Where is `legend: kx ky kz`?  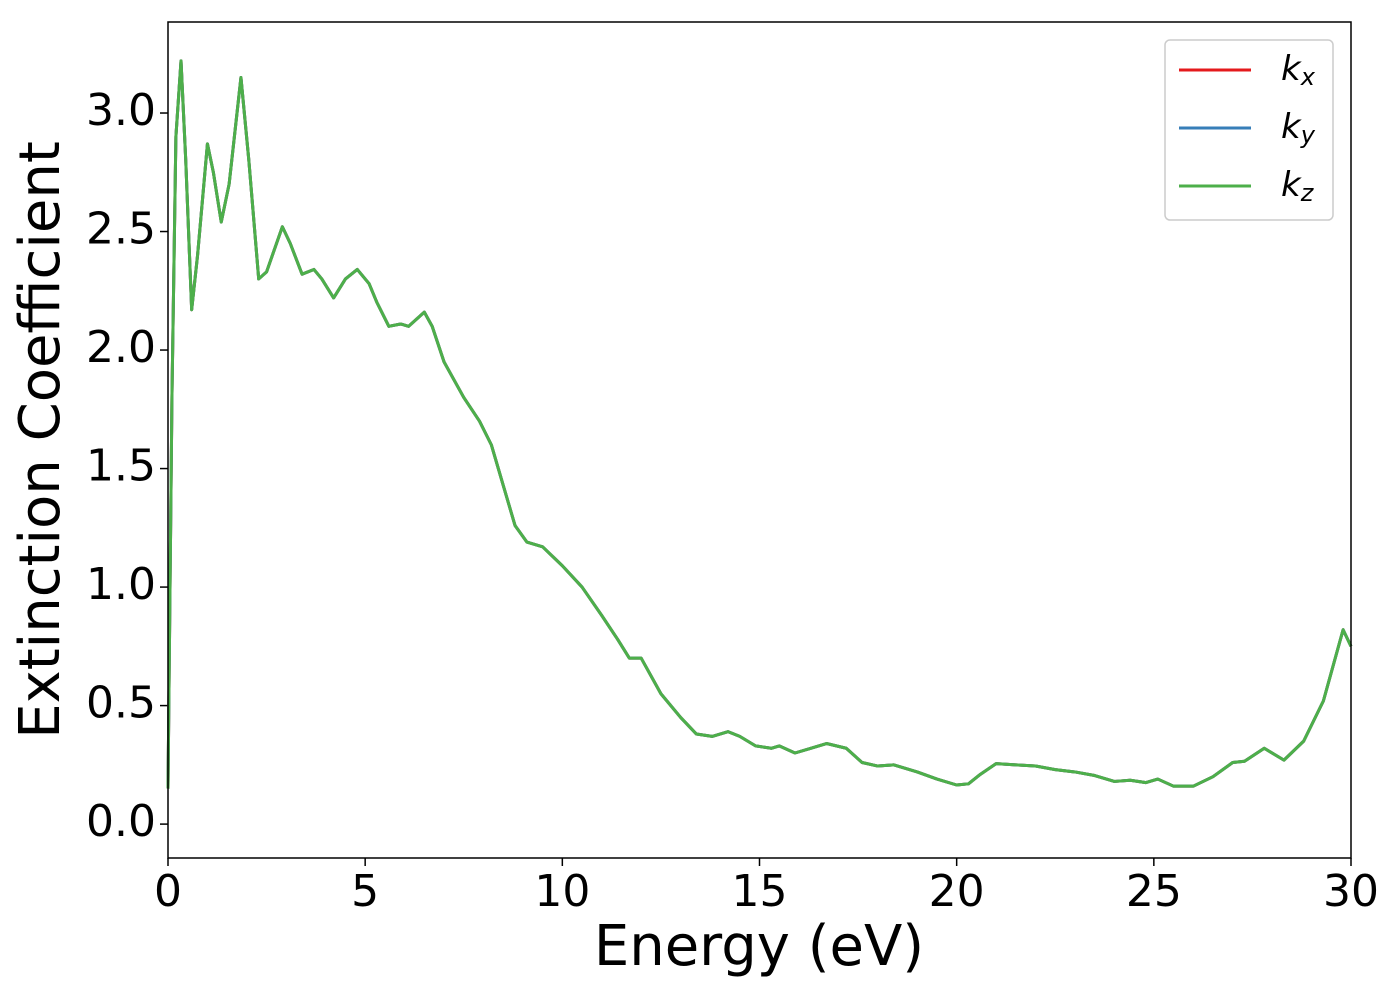
legend: kx ky kz is located at coordinates (1249, 130).